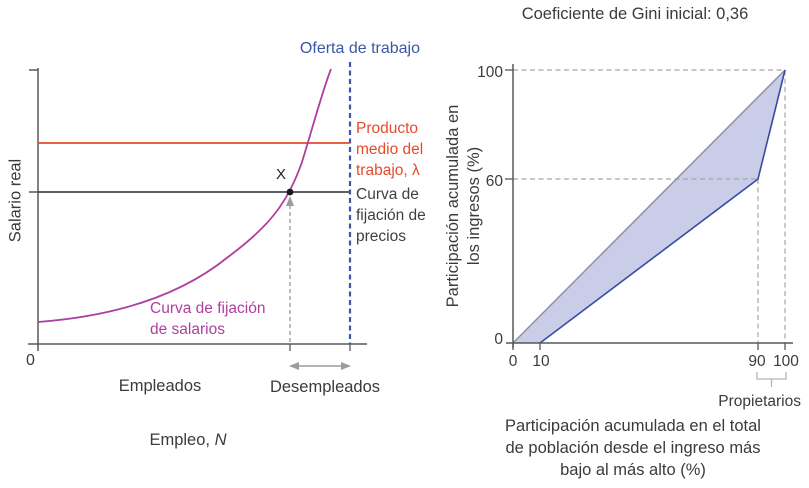 The height and width of the screenshot is (488, 809). I want to click on price-setting-label-line2: fijación de, so click(391, 215).